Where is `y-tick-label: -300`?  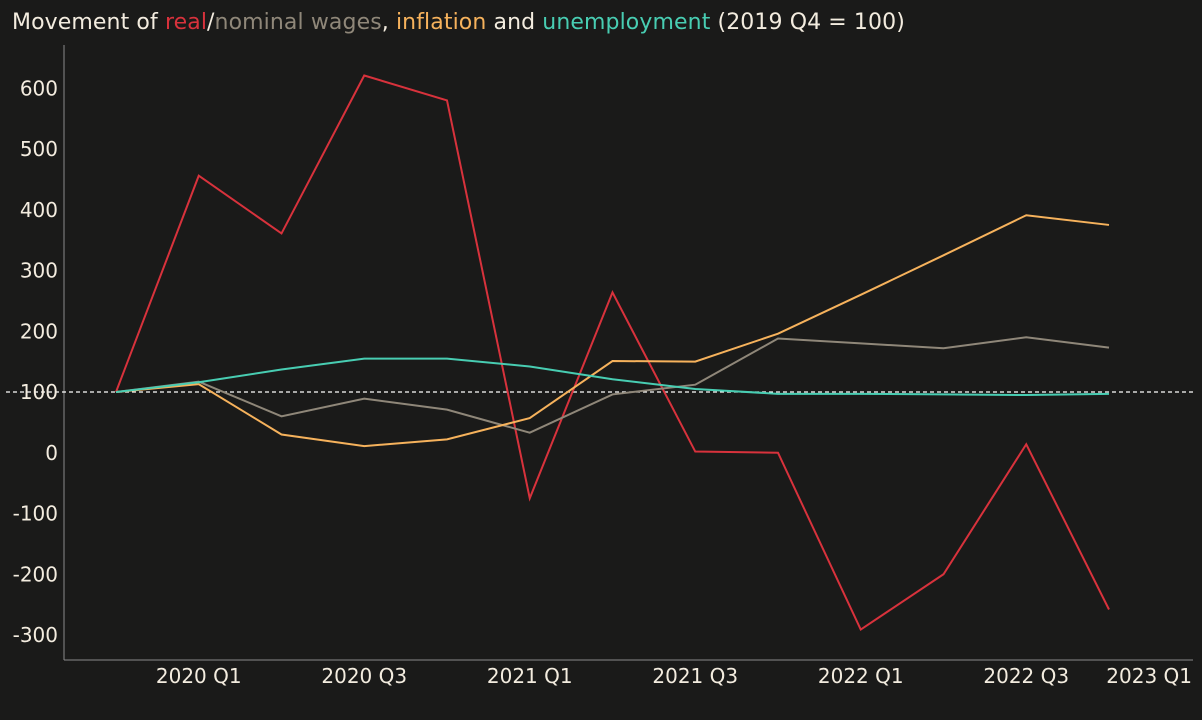 y-tick-label: -300 is located at coordinates (35, 635).